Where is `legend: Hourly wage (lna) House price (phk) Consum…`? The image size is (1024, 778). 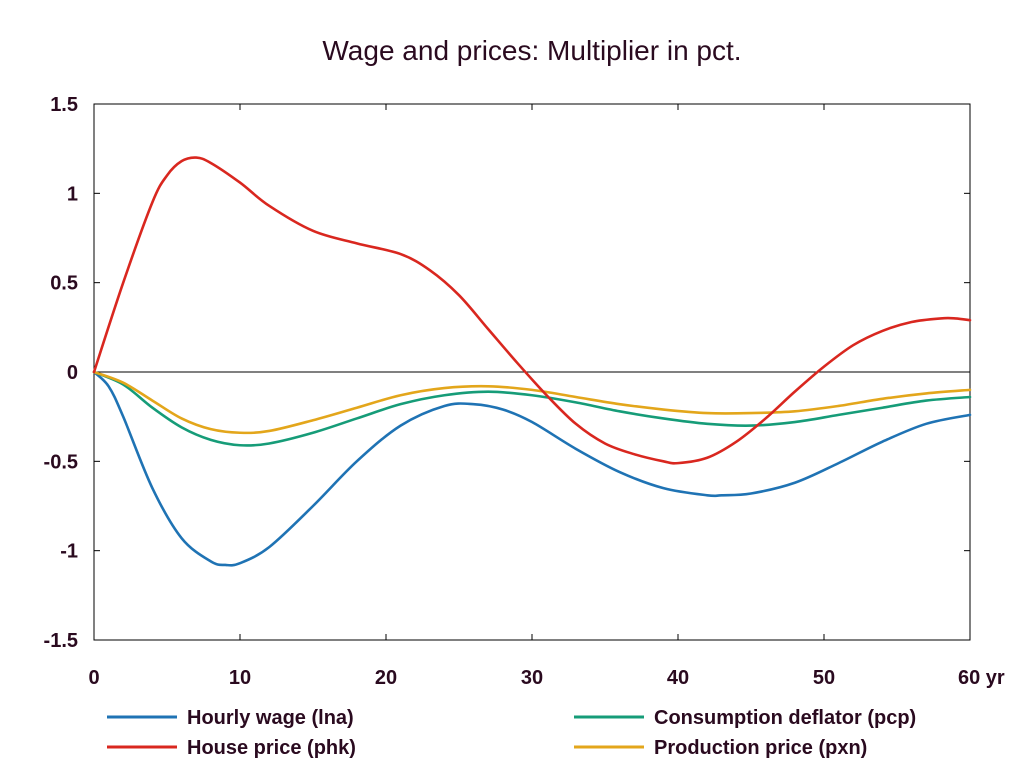
legend: Hourly wage (lna) House price (phk) Consum… is located at coordinates (511, 733).